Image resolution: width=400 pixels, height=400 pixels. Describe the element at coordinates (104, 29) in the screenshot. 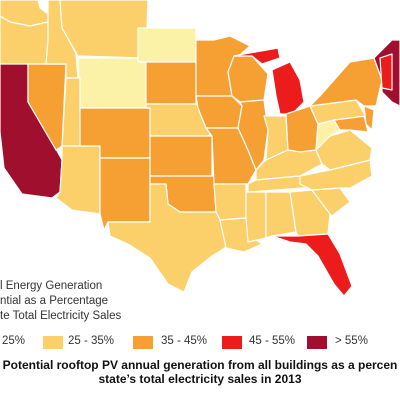

I see `state-montana` at that location.